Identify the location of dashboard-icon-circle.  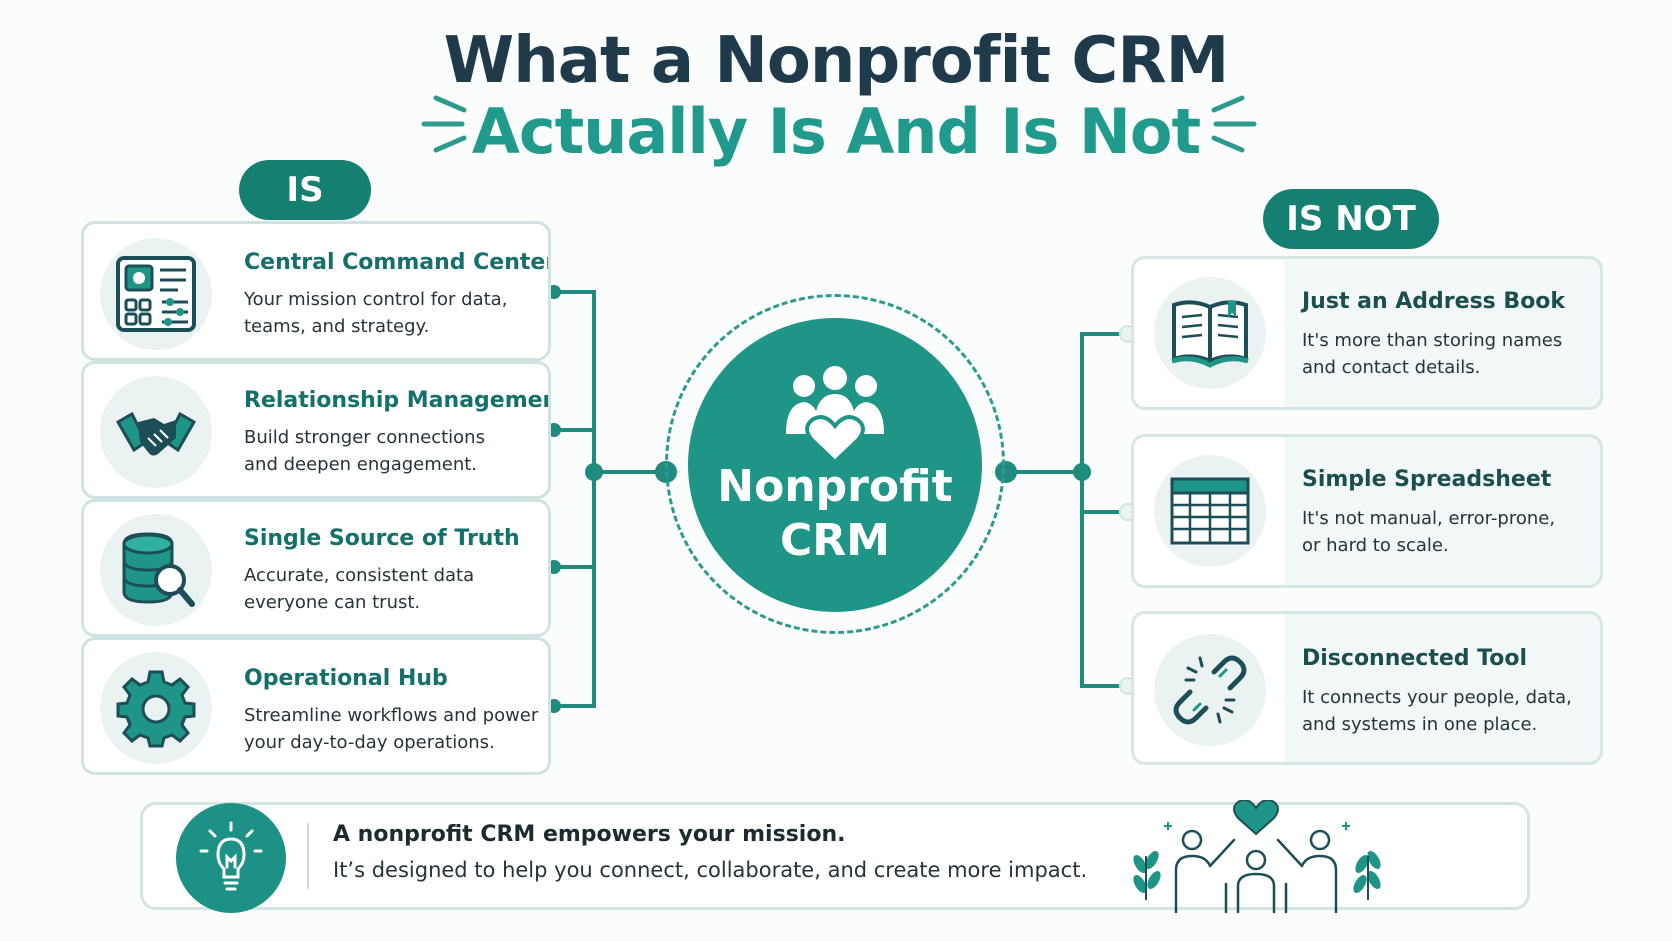
(156, 294).